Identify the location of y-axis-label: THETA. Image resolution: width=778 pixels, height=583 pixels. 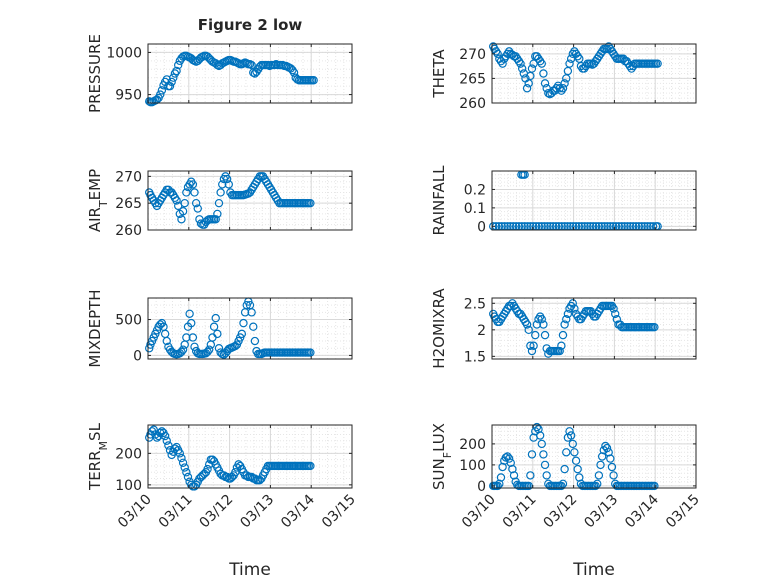
(439, 74).